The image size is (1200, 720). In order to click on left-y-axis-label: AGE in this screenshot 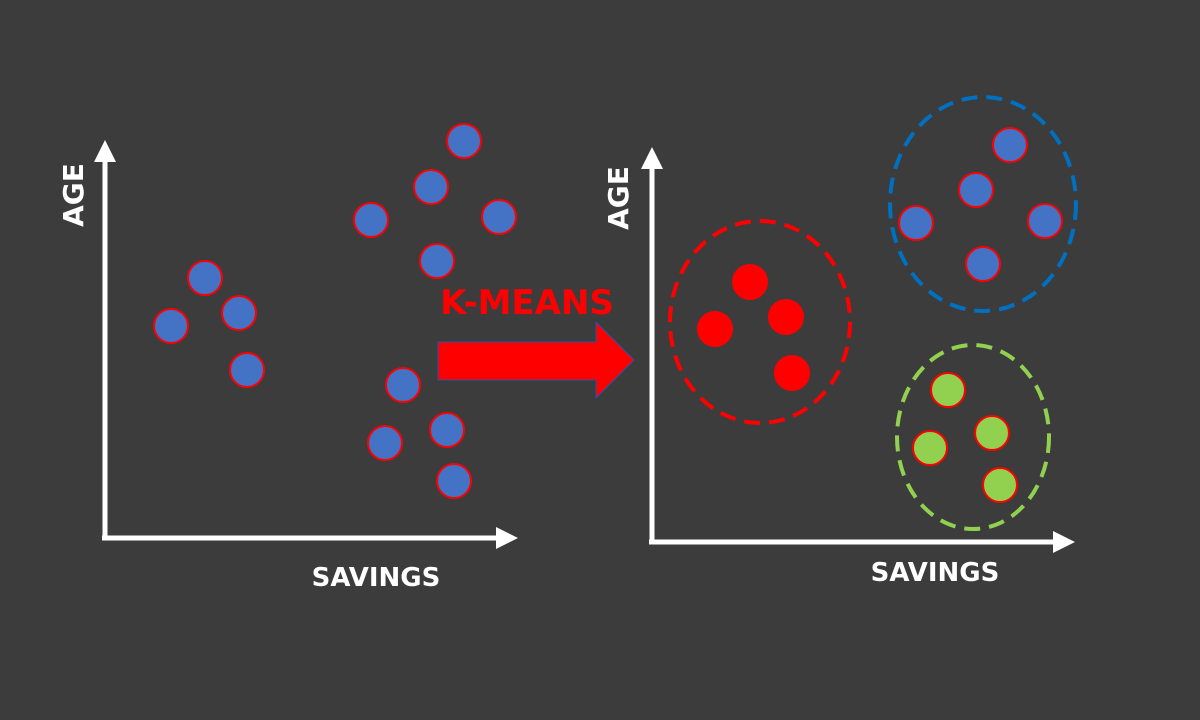, I will do `click(73, 195)`.